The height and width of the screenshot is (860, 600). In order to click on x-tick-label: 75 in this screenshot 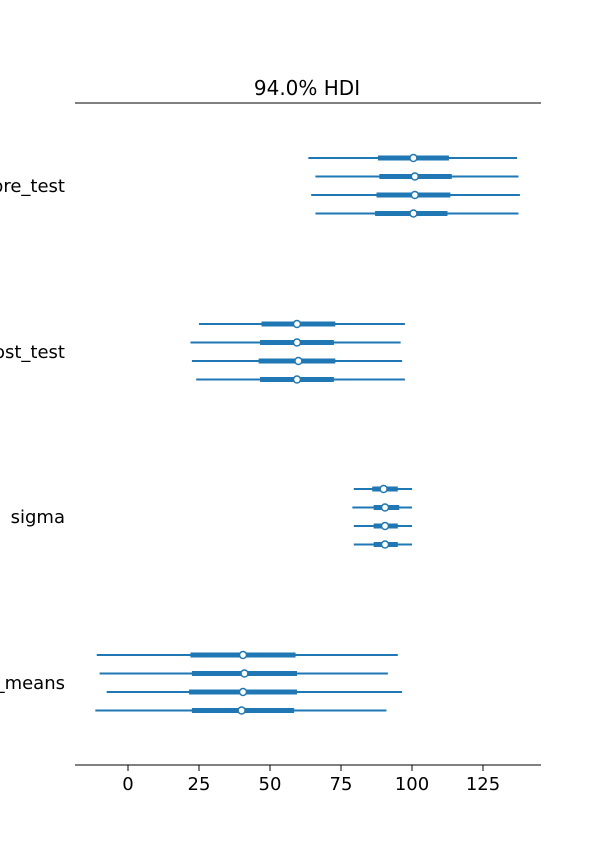, I will do `click(341, 784)`.